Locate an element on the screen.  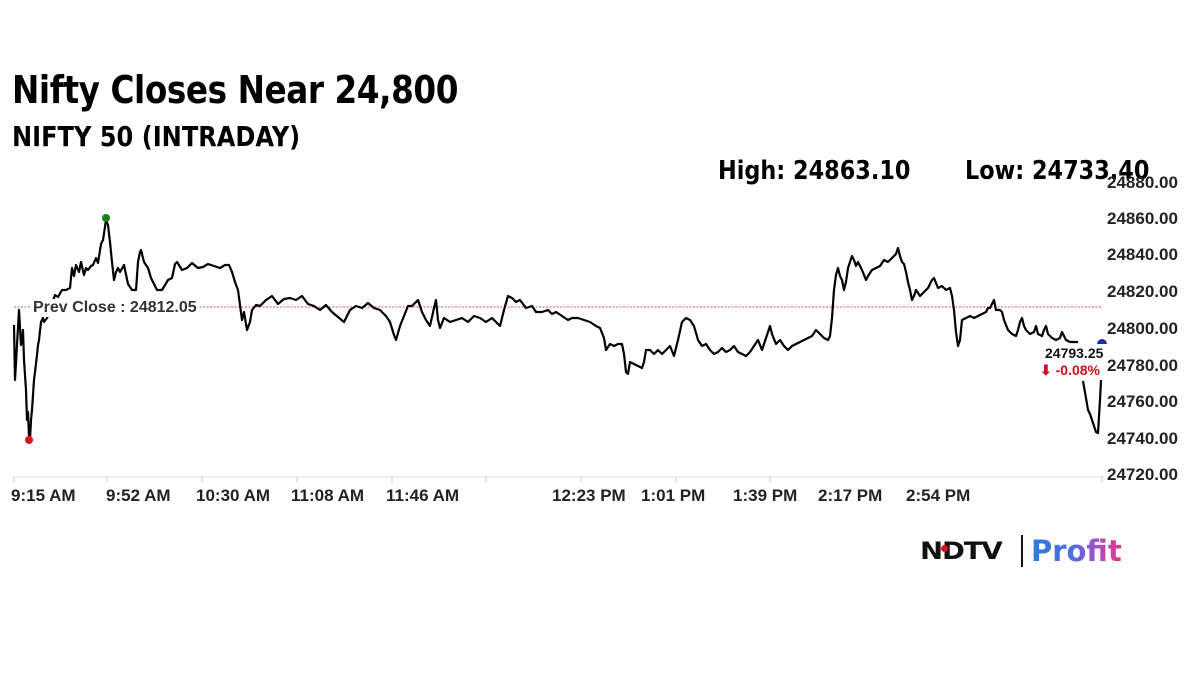
change-percent-label: ⬇ -0.08% is located at coordinates (1070, 370).